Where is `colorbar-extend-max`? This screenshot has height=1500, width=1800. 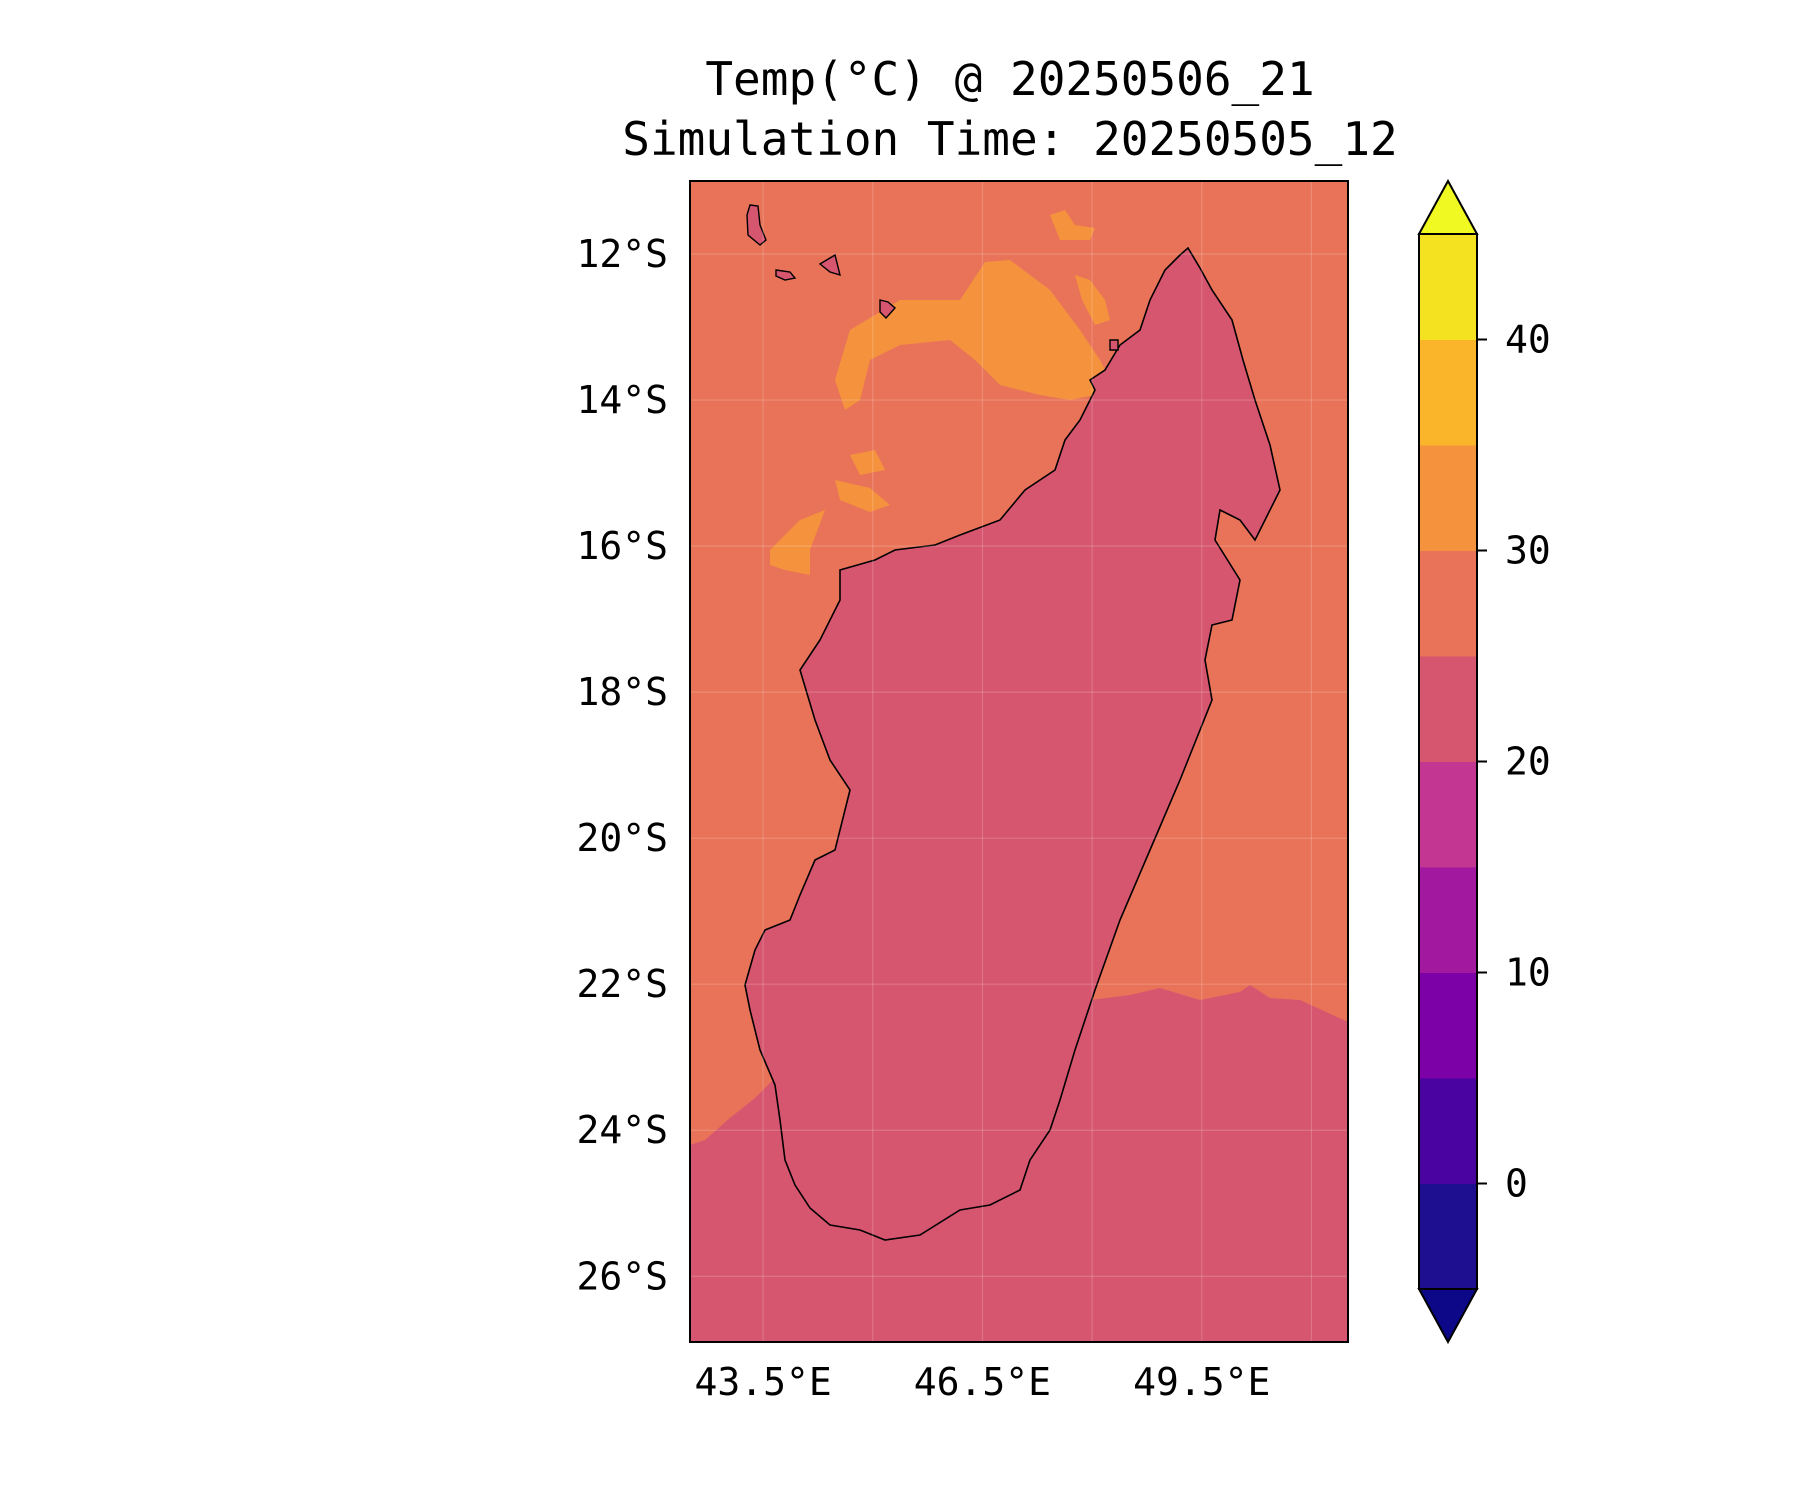 colorbar-extend-max is located at coordinates (1448, 206).